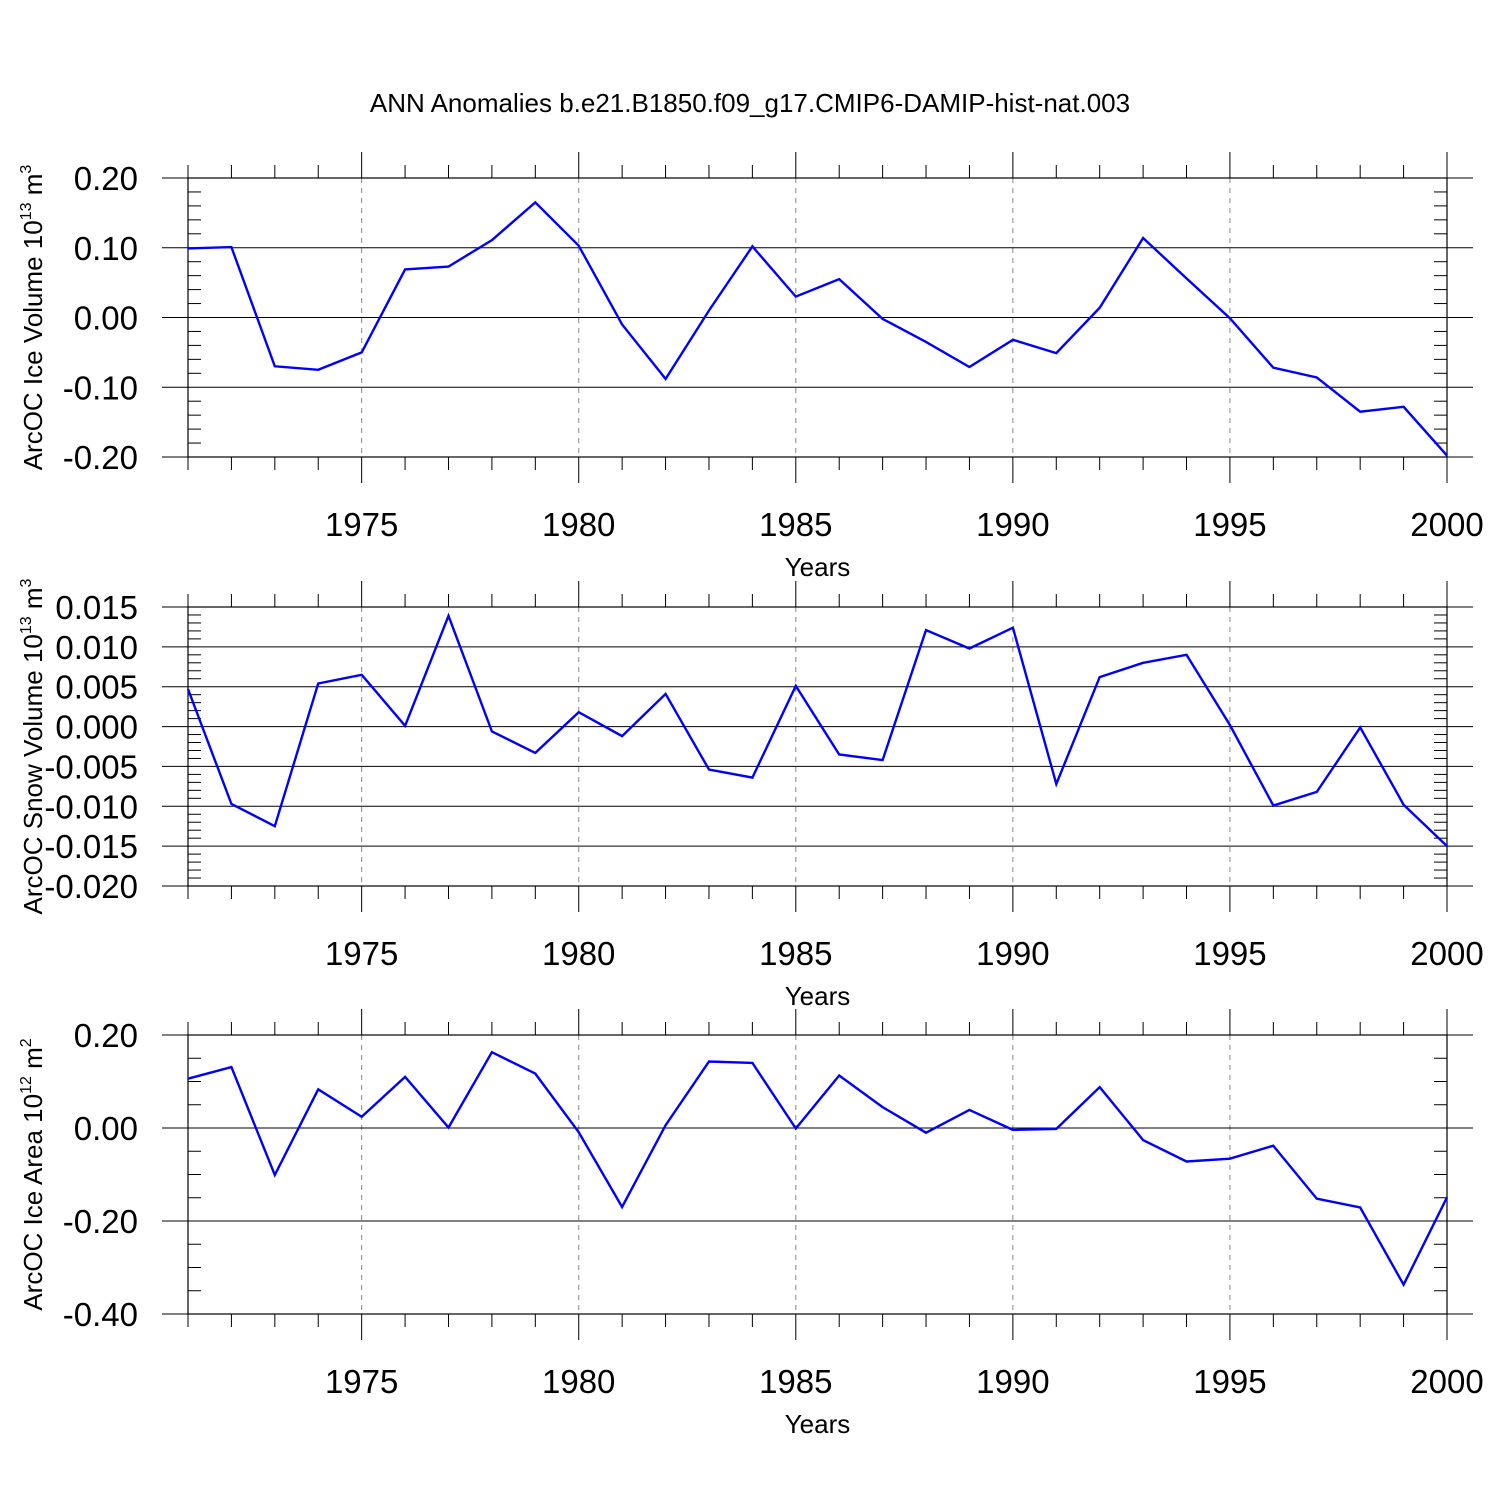 The image size is (1500, 1500). Describe the element at coordinates (91, 766) in the screenshot. I see `y-tick-label: -0.005` at that location.